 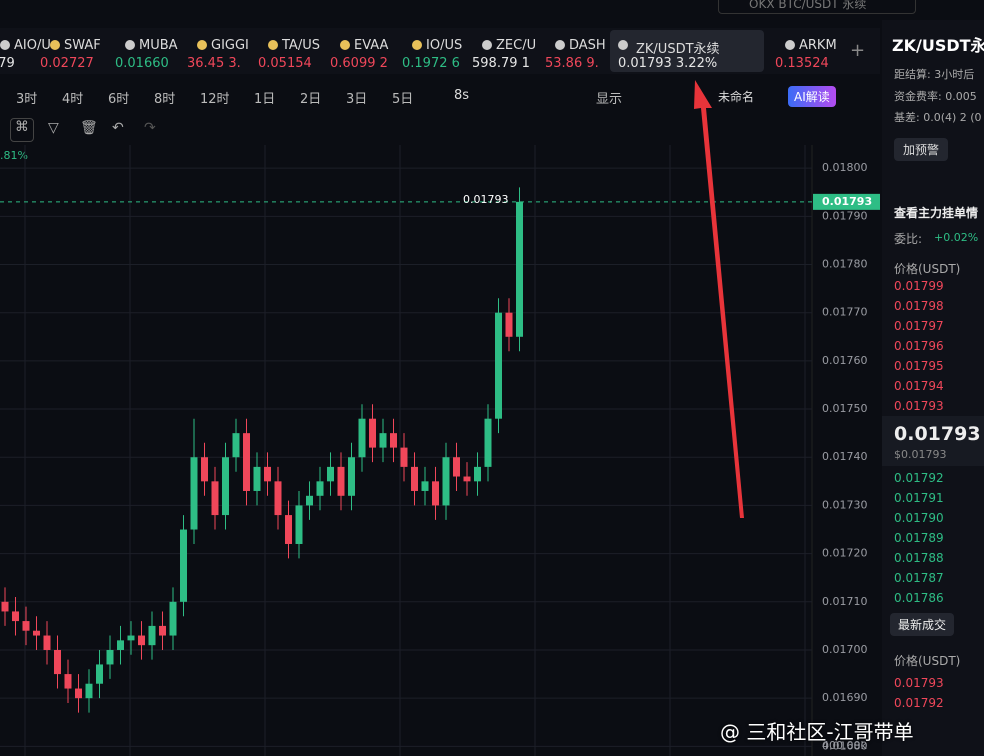 What do you see at coordinates (845, 167) in the screenshot?
I see `price-tick-label: 0.01800` at bounding box center [845, 167].